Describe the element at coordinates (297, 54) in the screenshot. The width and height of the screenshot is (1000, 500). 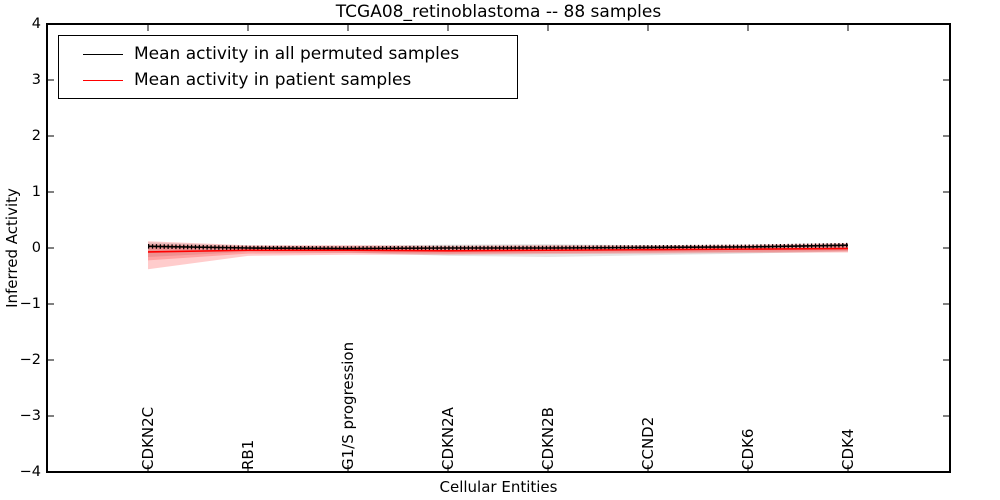
I see `legend-label-permuted: Mean activity in all permuted samples` at that location.